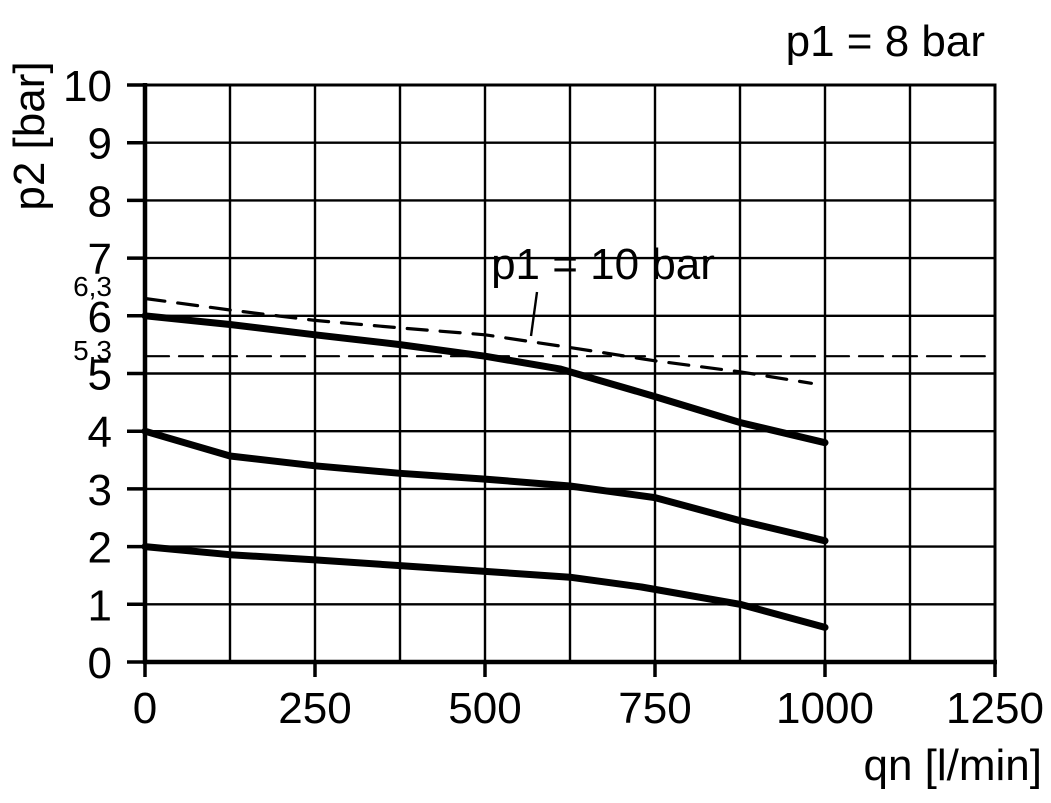 The width and height of the screenshot is (1051, 803). What do you see at coordinates (825, 708) in the screenshot?
I see `x-tick-label: 1000` at bounding box center [825, 708].